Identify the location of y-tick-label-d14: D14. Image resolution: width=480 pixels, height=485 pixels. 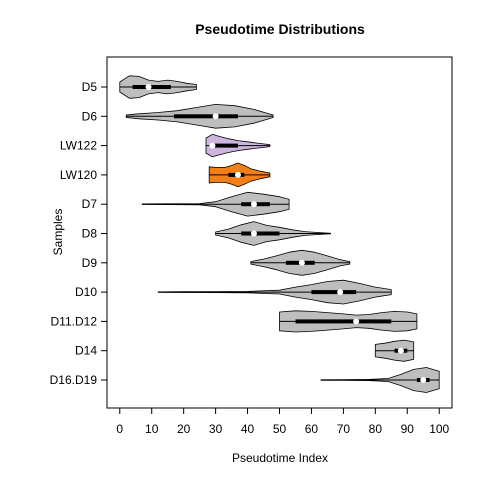
(86, 351).